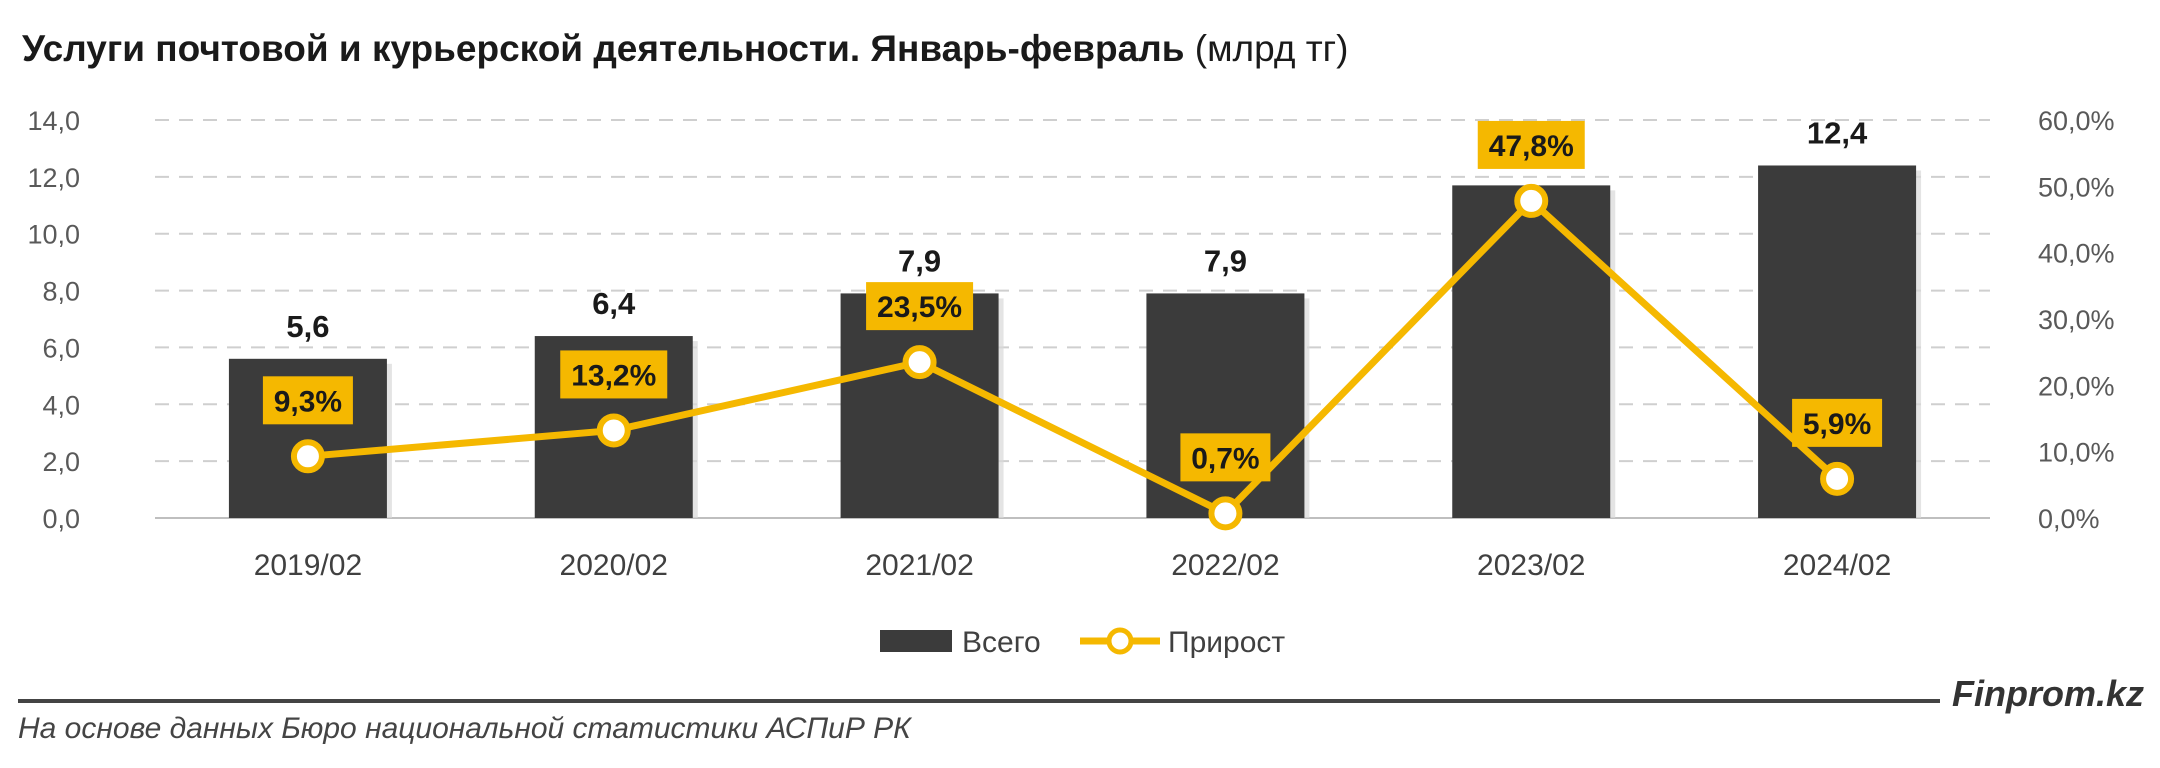 Image resolution: width=2160 pixels, height=768 pixels. I want to click on right-tick-label: 20,0%, so click(2076, 386).